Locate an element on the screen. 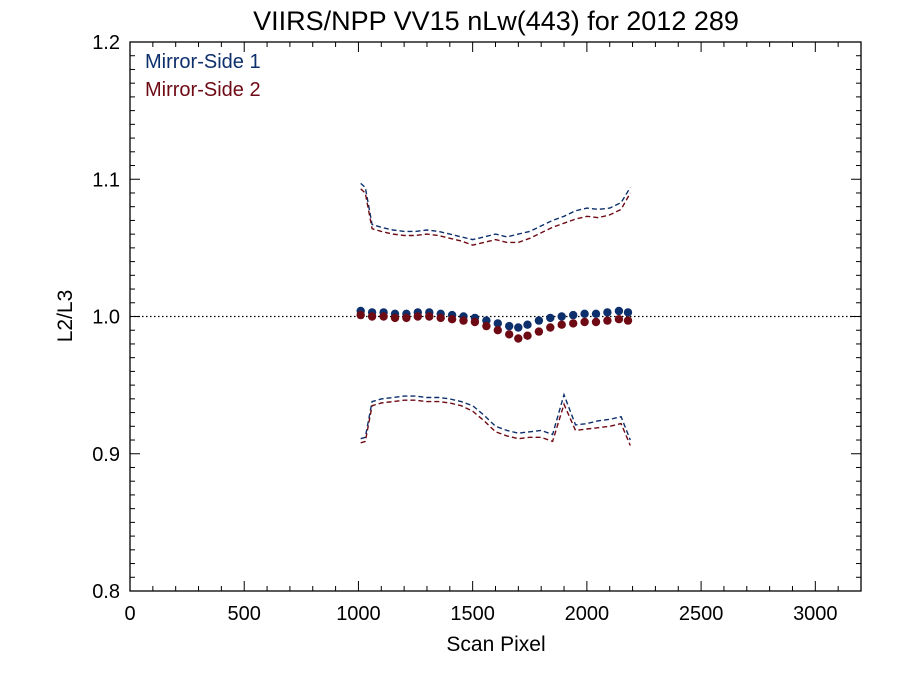  y-tick-label: 1.2 is located at coordinates (106, 43).